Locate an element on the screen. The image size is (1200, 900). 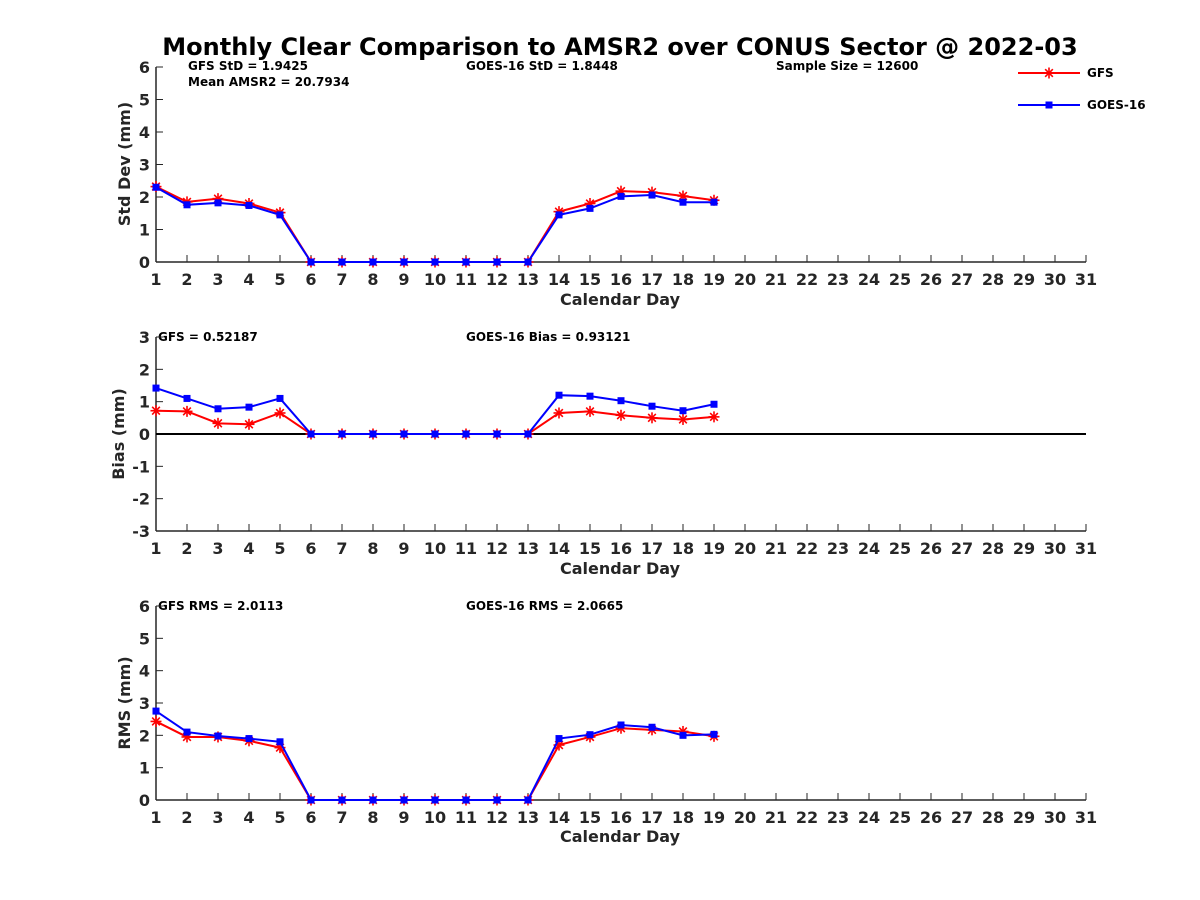
y-tick-label: -1 is located at coordinates (141, 466).